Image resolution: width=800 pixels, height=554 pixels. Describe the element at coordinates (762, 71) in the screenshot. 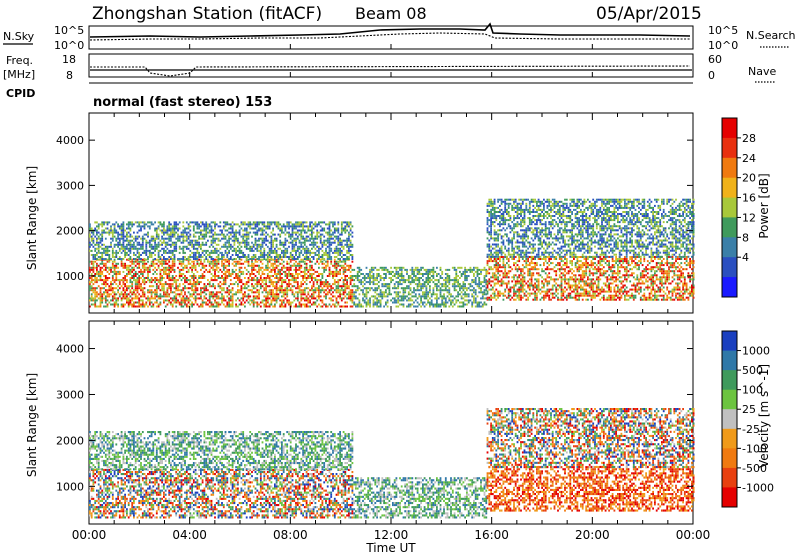

I see `nave-label: Nave` at that location.